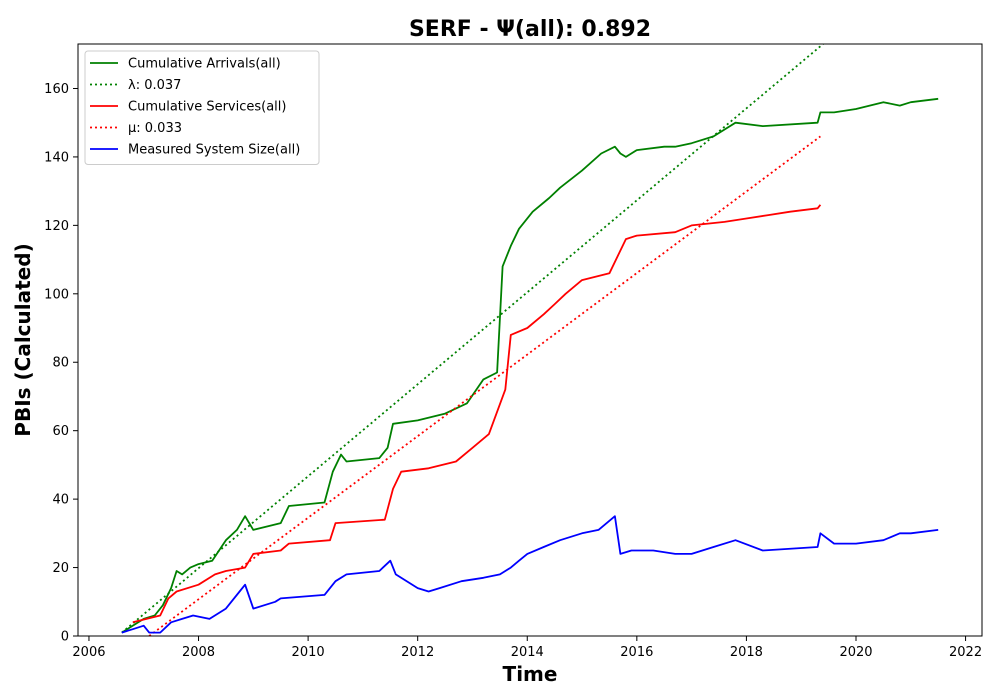 Image resolution: width=1000 pixels, height=700 pixels. What do you see at coordinates (530, 574) in the screenshot?
I see `series-line-5-measured-system-size-all` at bounding box center [530, 574].